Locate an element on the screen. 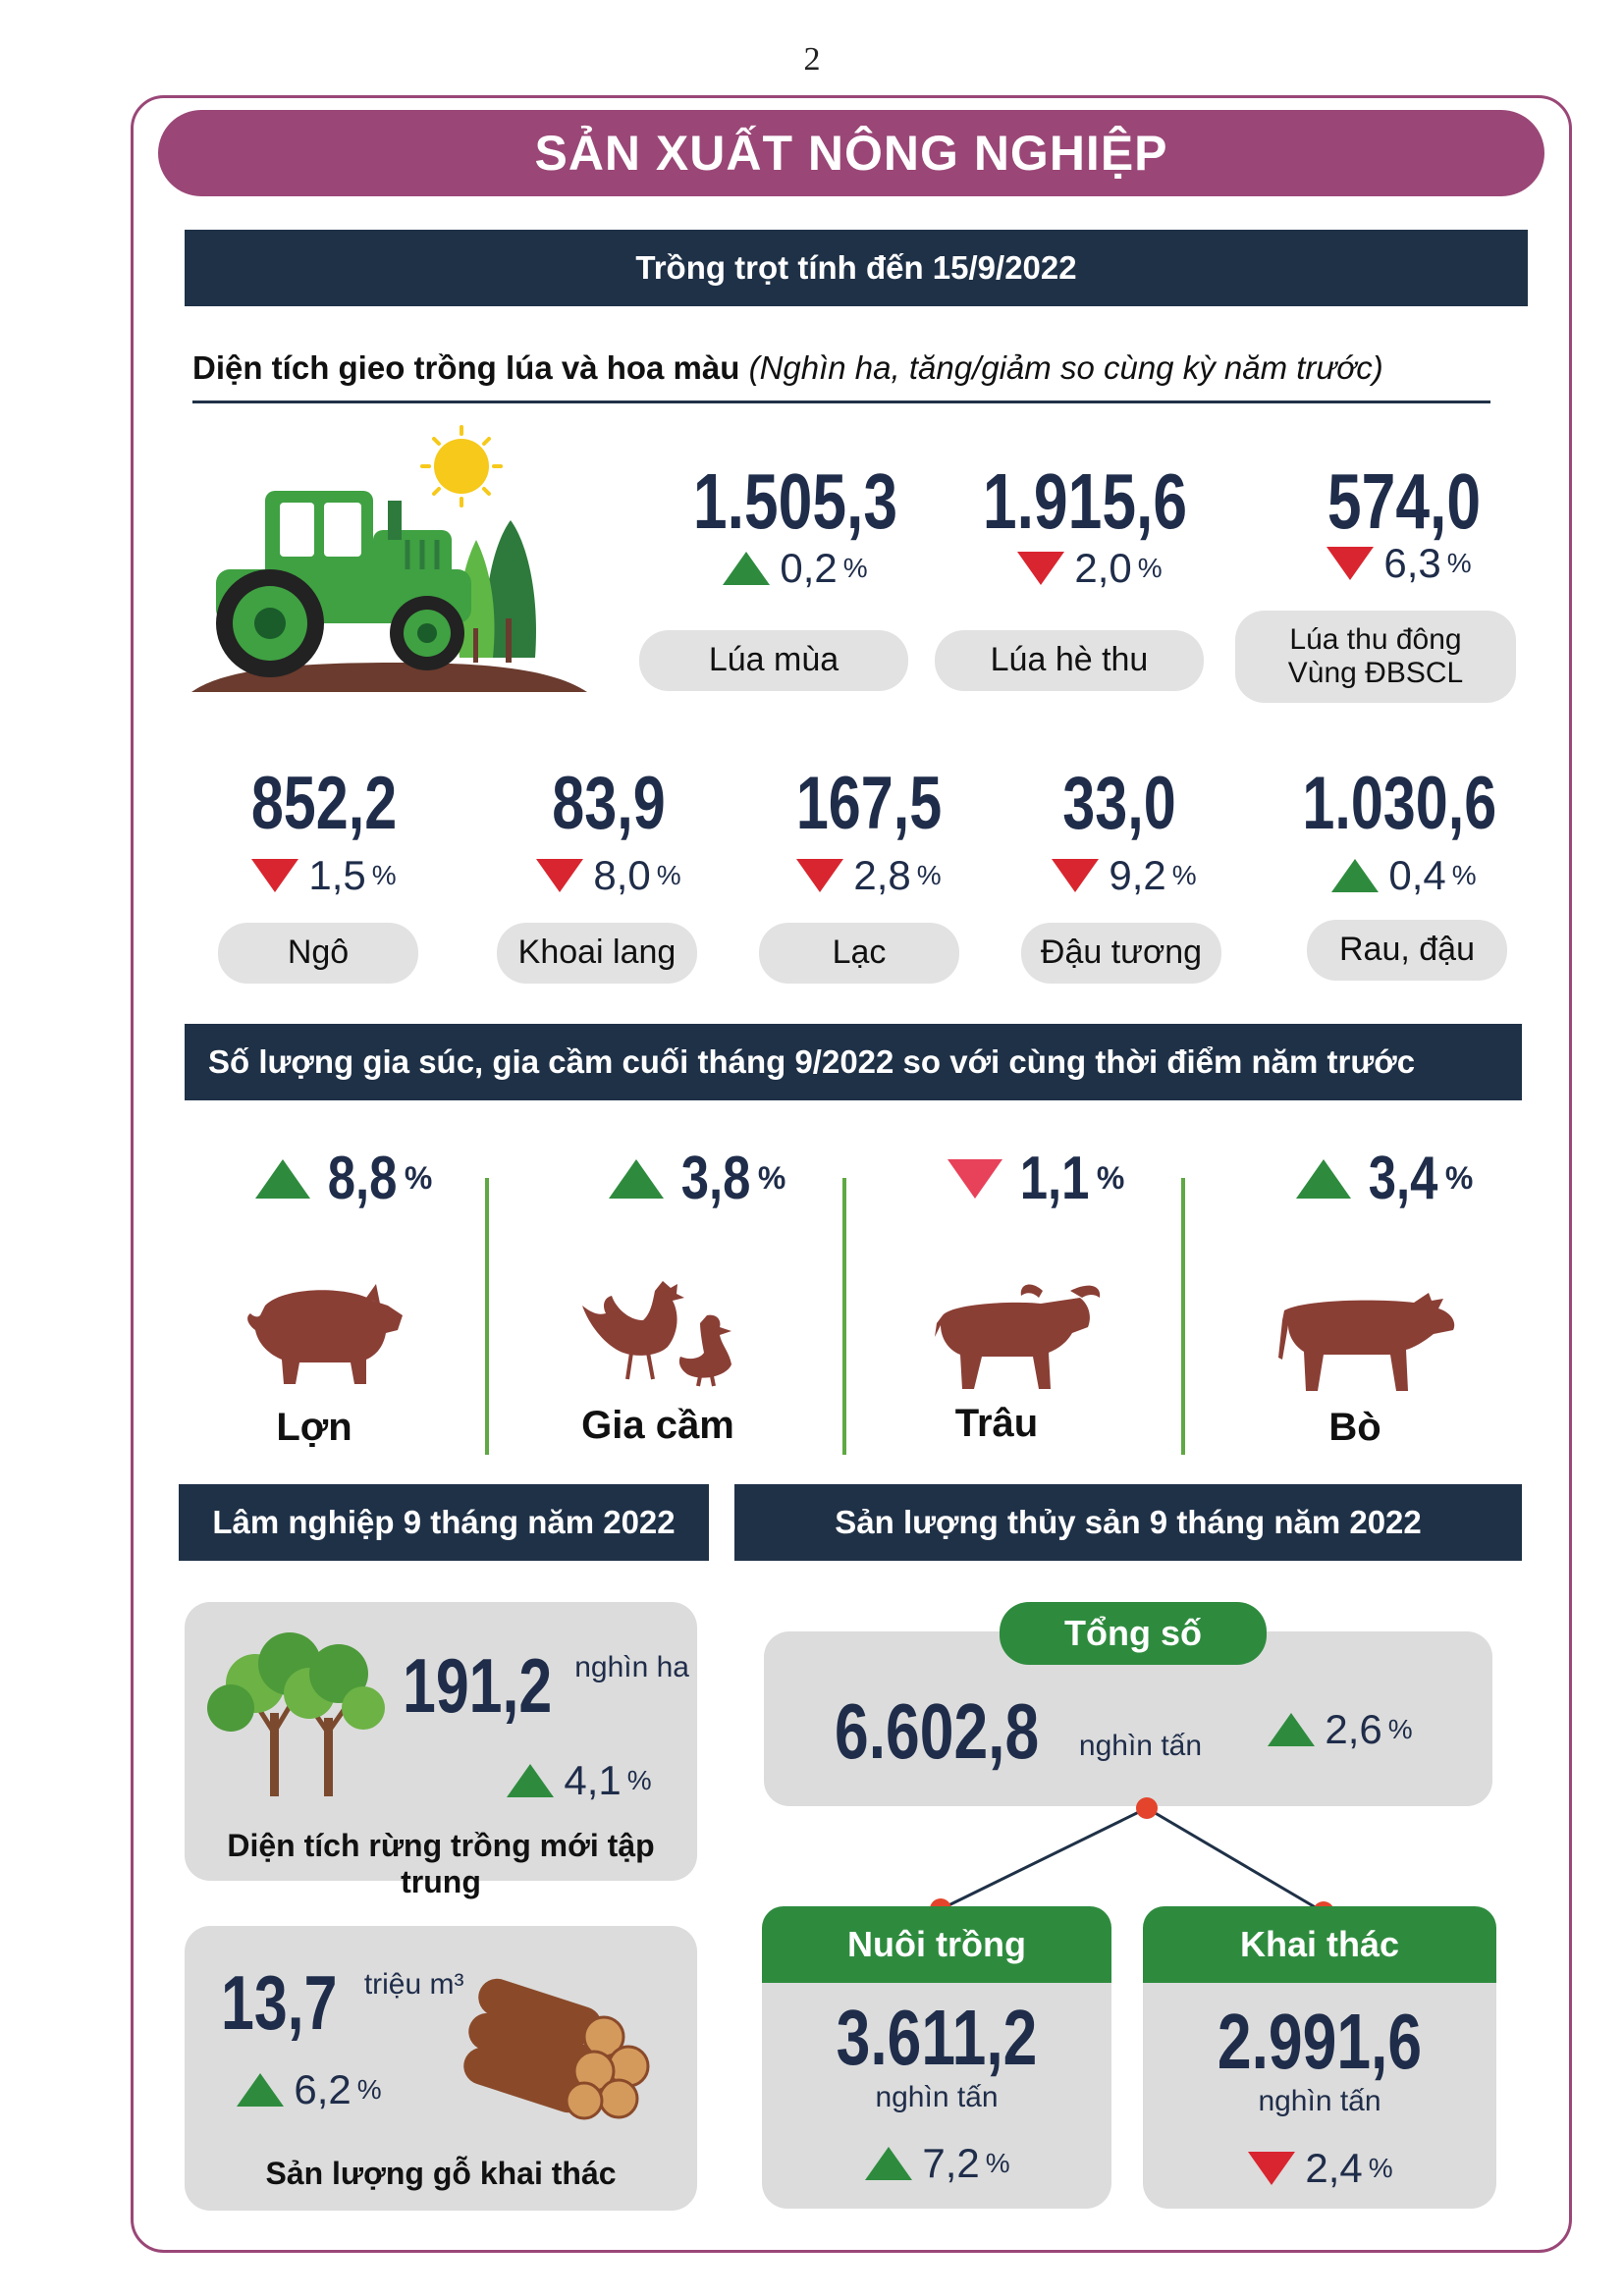 The image size is (1624, 2296). trees-icon is located at coordinates (296, 1714).